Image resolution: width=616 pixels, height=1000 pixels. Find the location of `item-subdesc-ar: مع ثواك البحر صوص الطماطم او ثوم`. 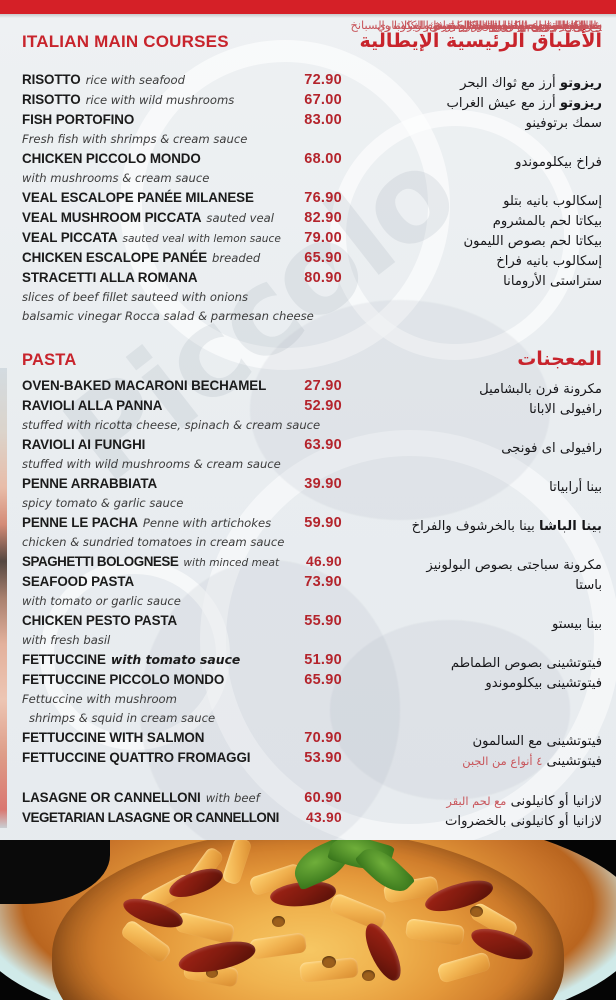

item-subdesc-ar: مع ثواك البحر صوص الطماطم او ثوم is located at coordinates (514, 25).